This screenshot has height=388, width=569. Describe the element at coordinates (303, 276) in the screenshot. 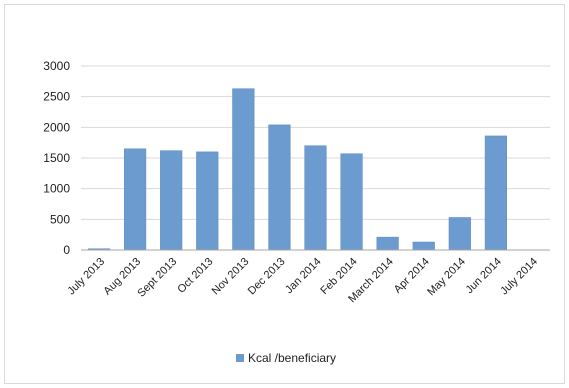

I see `x-category-label: Jan 2014` at that location.